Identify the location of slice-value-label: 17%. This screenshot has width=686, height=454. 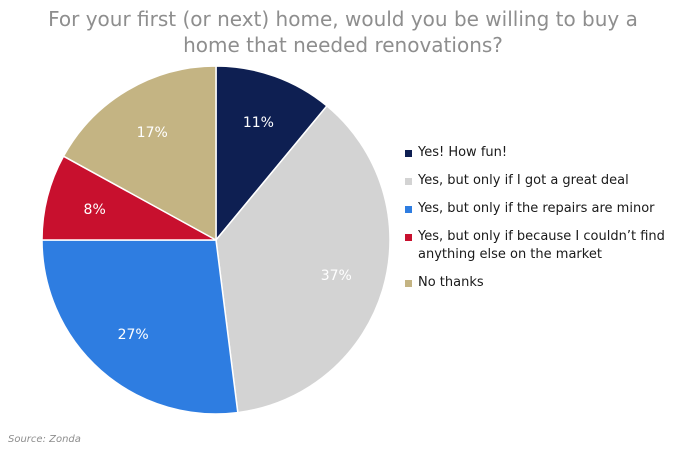
(152, 133).